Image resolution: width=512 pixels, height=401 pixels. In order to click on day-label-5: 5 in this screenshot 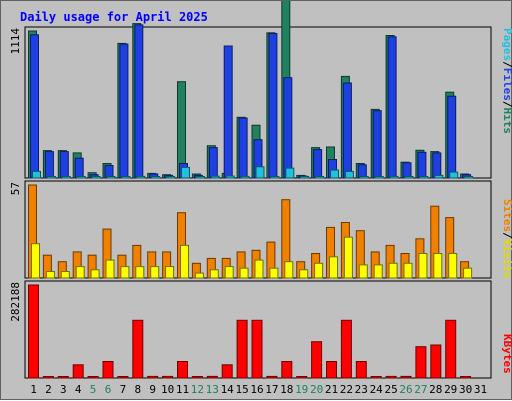, I will do `click(93, 389)`.